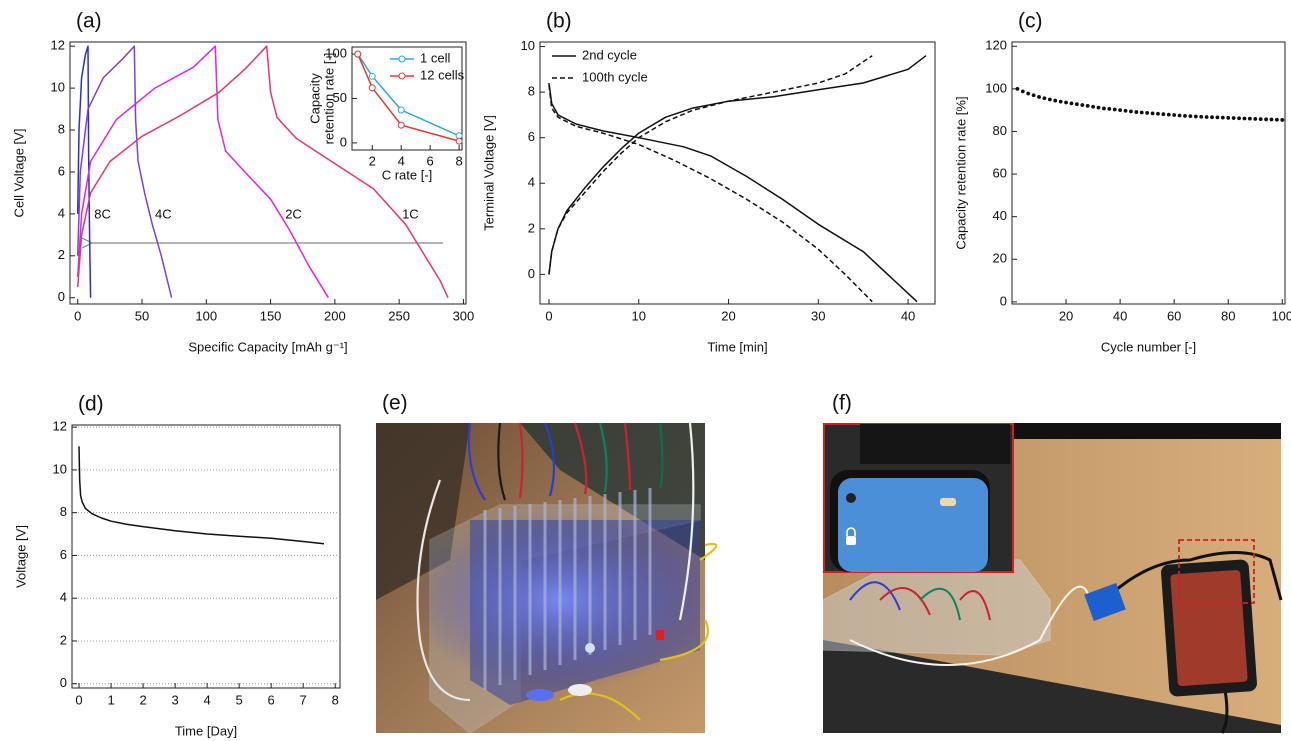 The width and height of the screenshot is (1291, 741). I want to click on x-tick-label: 20, so click(1066, 315).